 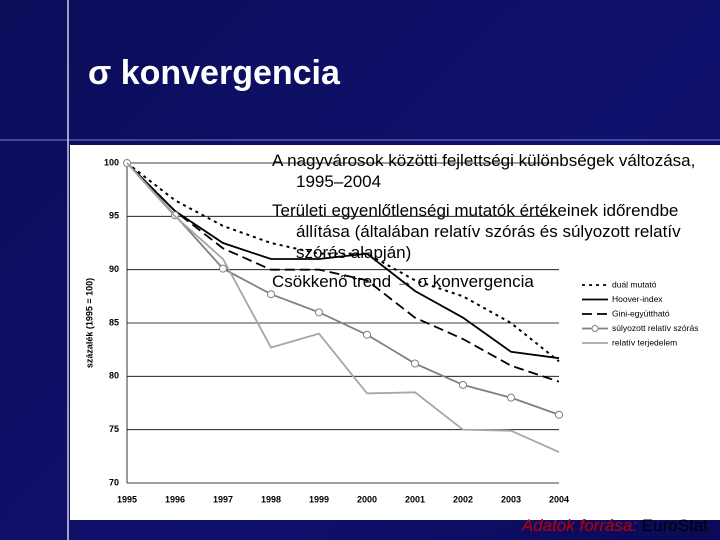 I want to click on y-tick-label: 80, so click(x=114, y=376).